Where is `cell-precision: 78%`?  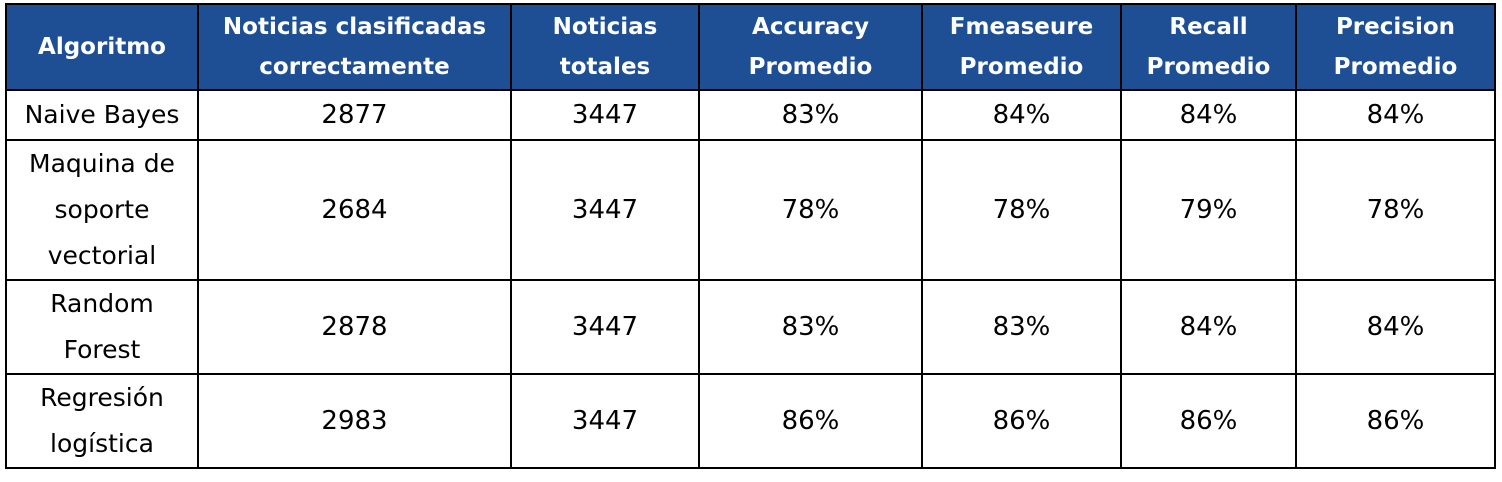 cell-precision: 78% is located at coordinates (1395, 210).